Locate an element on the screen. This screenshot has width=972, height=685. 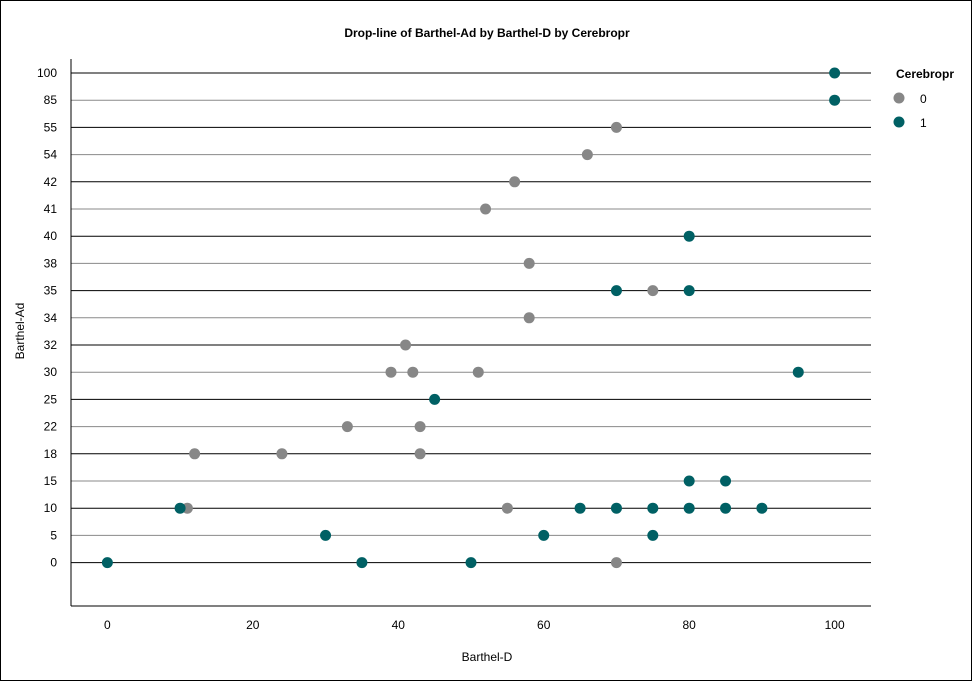
y-tick-label: 18 is located at coordinates (51, 454).